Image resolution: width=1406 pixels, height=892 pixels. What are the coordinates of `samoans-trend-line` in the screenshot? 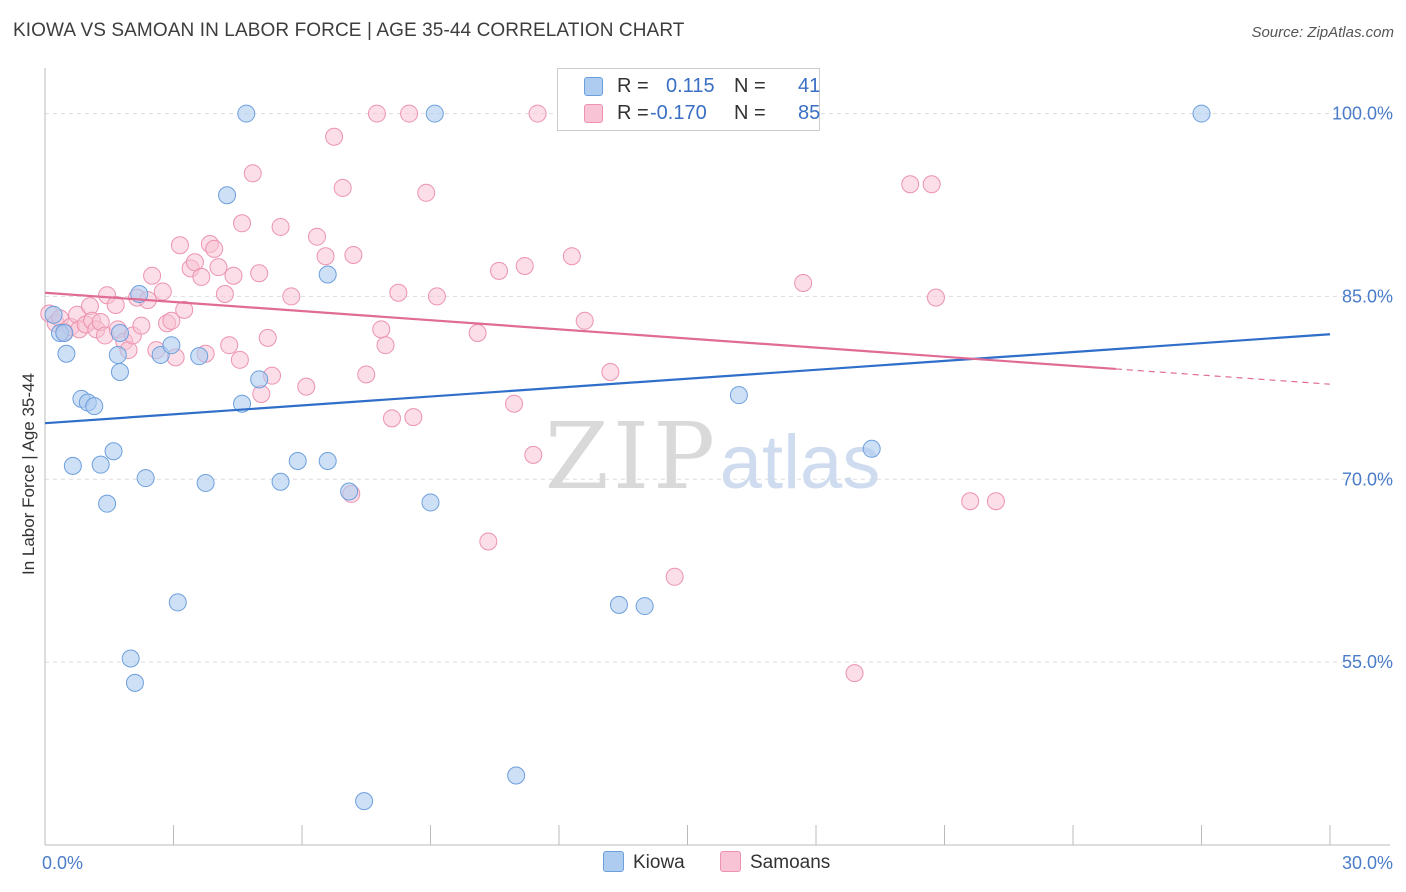 It's located at (580, 331).